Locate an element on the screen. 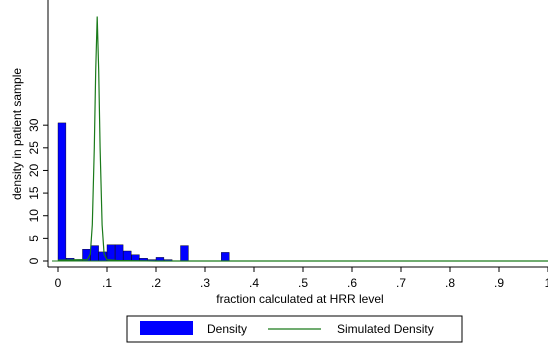  x-tick-label: 0 is located at coordinates (58, 283).